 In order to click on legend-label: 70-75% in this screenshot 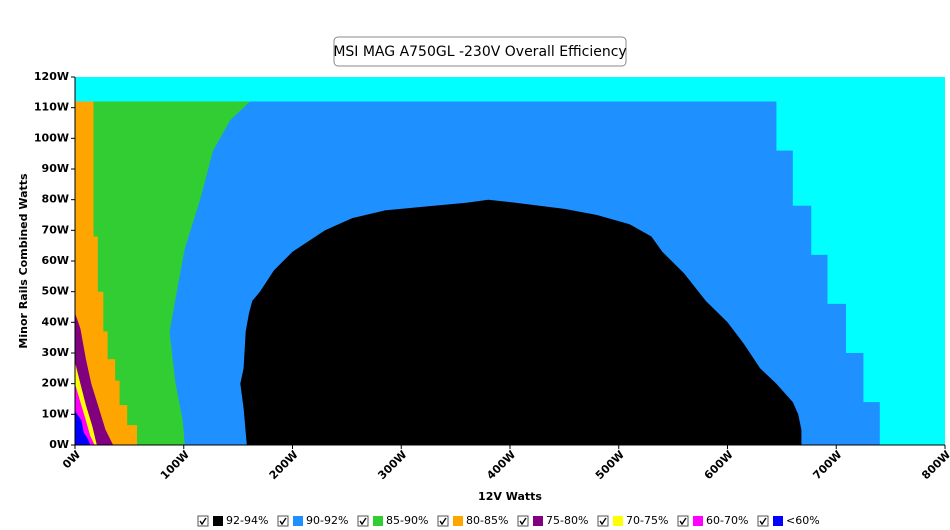, I will do `click(647, 520)`.